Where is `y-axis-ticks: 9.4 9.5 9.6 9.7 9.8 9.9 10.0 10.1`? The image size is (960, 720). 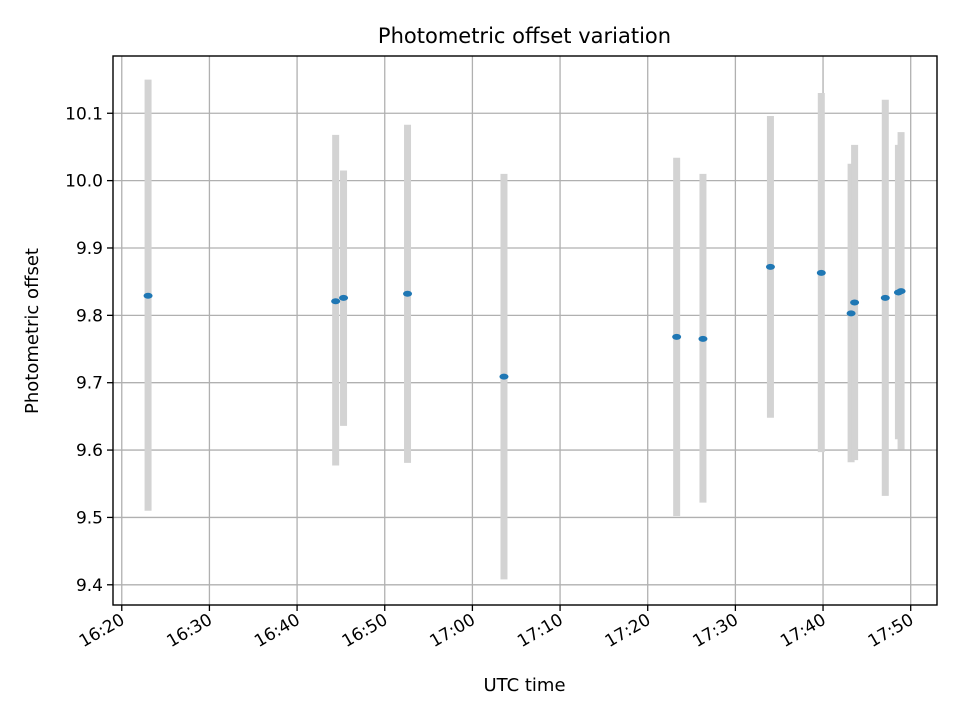 y-axis-ticks: 9.4 9.5 9.6 9.7 9.8 9.9 10.0 10.1 is located at coordinates (89, 350).